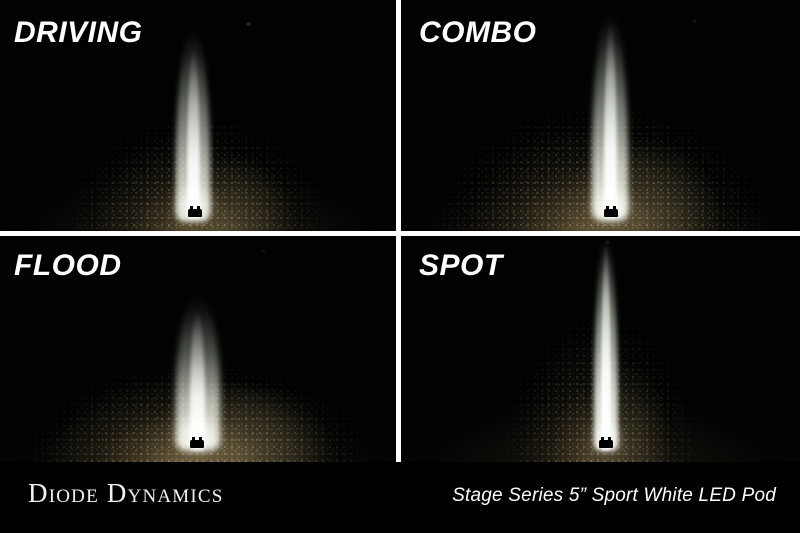  Describe the element at coordinates (400, 233) in the screenshot. I see `horizontal-divider` at that location.